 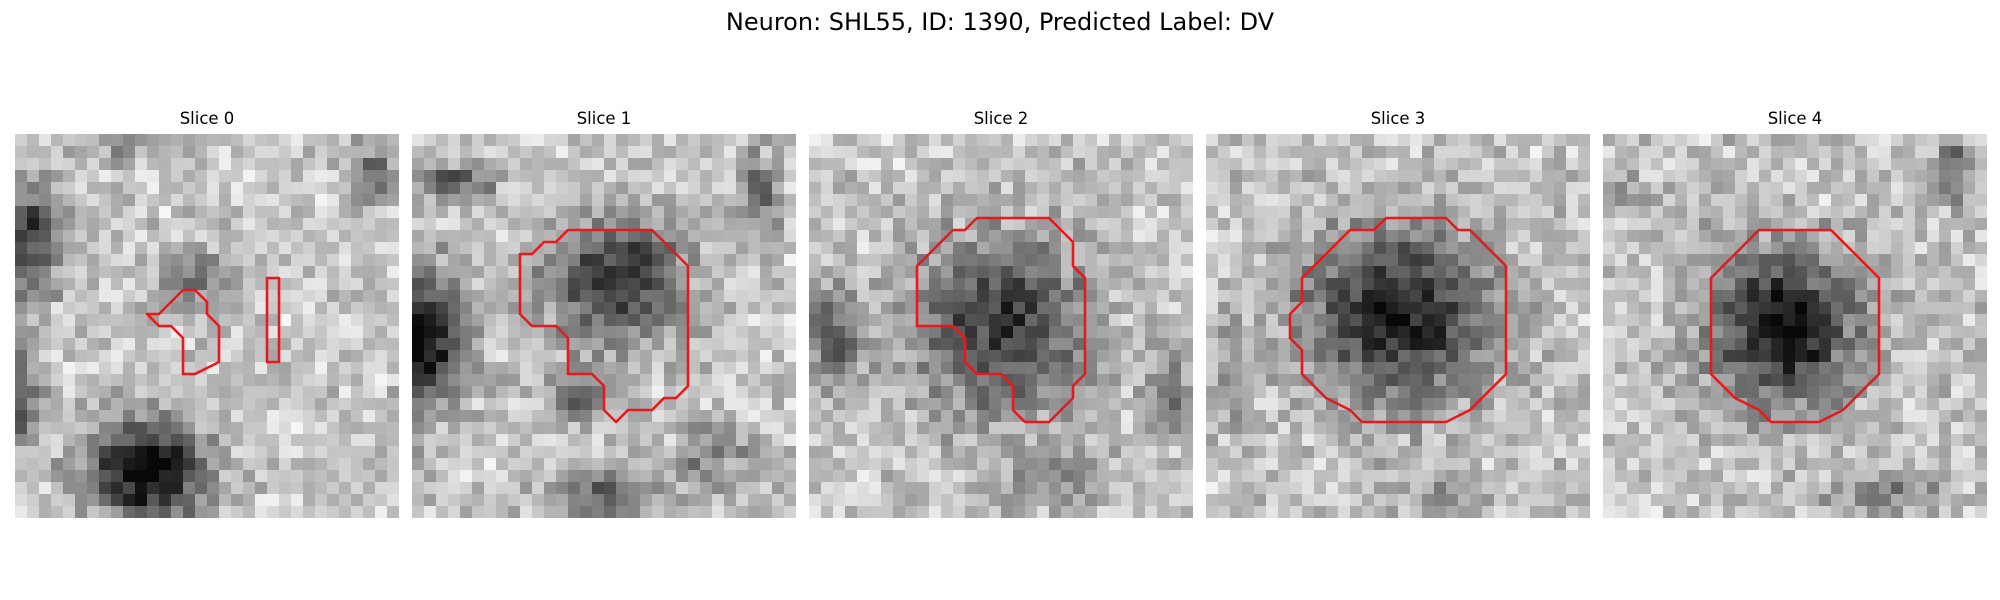 I want to click on slice-panel-1: Slice 1, so click(x=604, y=313).